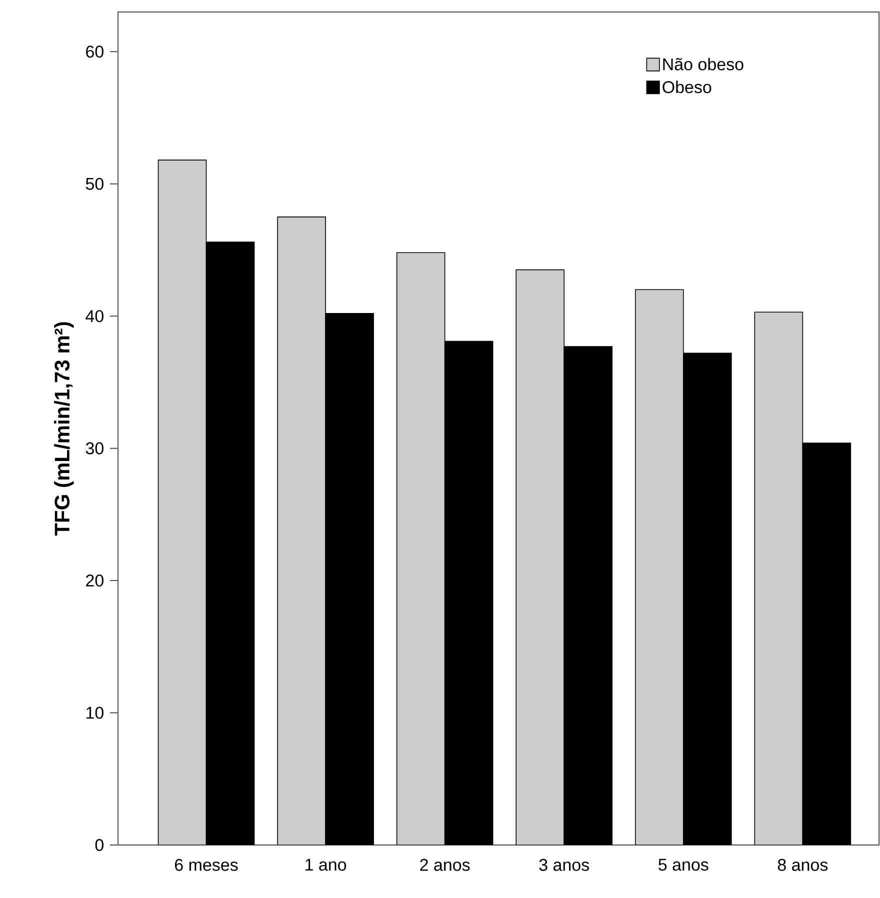 The width and height of the screenshot is (880, 898). What do you see at coordinates (703, 64) in the screenshot?
I see `legend-label: Não obeso` at bounding box center [703, 64].